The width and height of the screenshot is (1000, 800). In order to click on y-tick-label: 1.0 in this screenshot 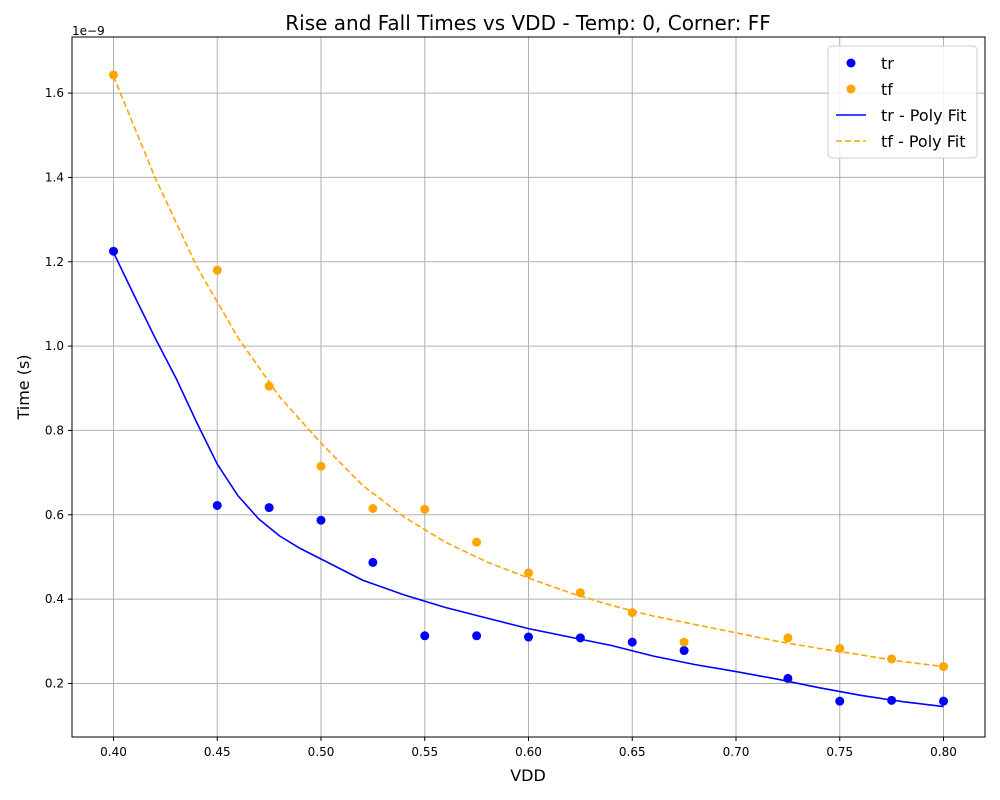, I will do `click(54, 346)`.